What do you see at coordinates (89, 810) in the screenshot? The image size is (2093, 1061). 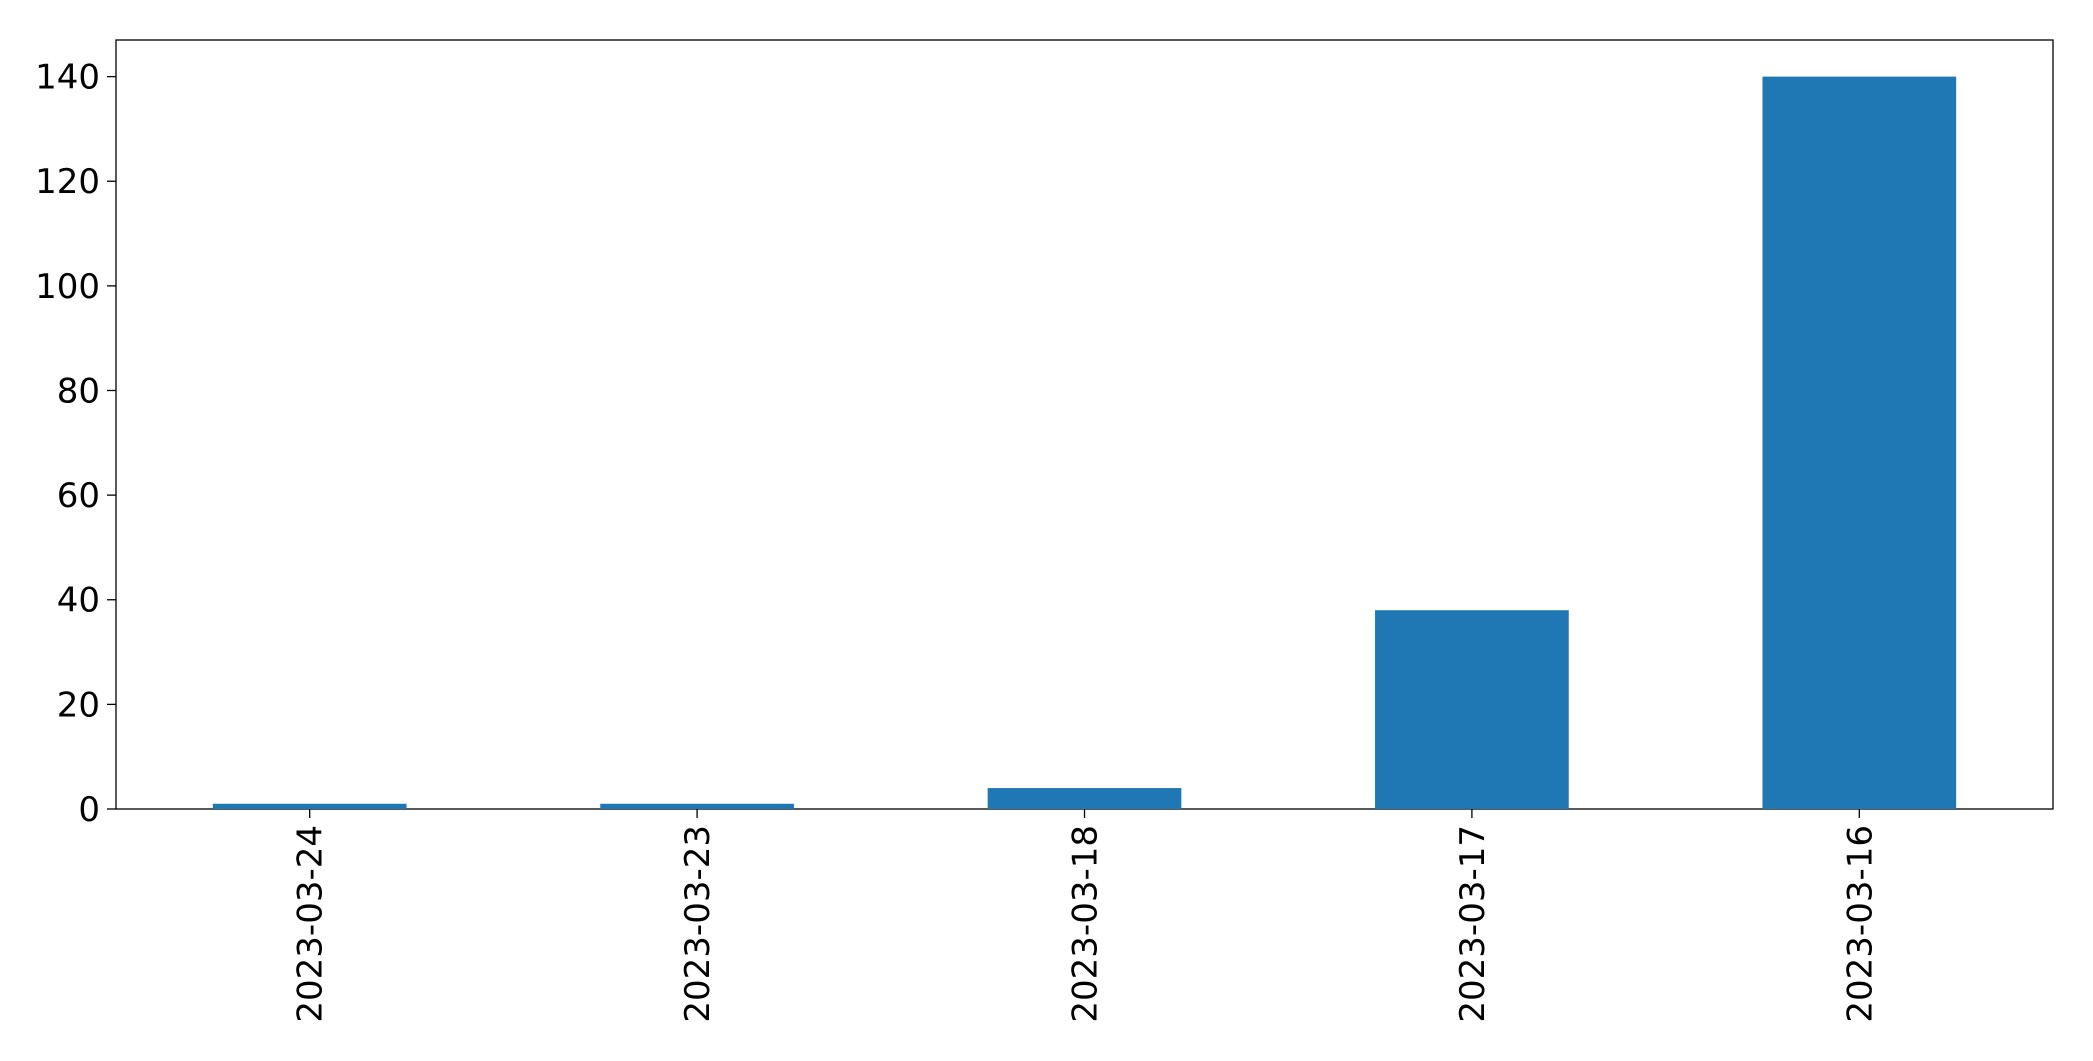 I see `y-tick-label: 0` at bounding box center [89, 810].